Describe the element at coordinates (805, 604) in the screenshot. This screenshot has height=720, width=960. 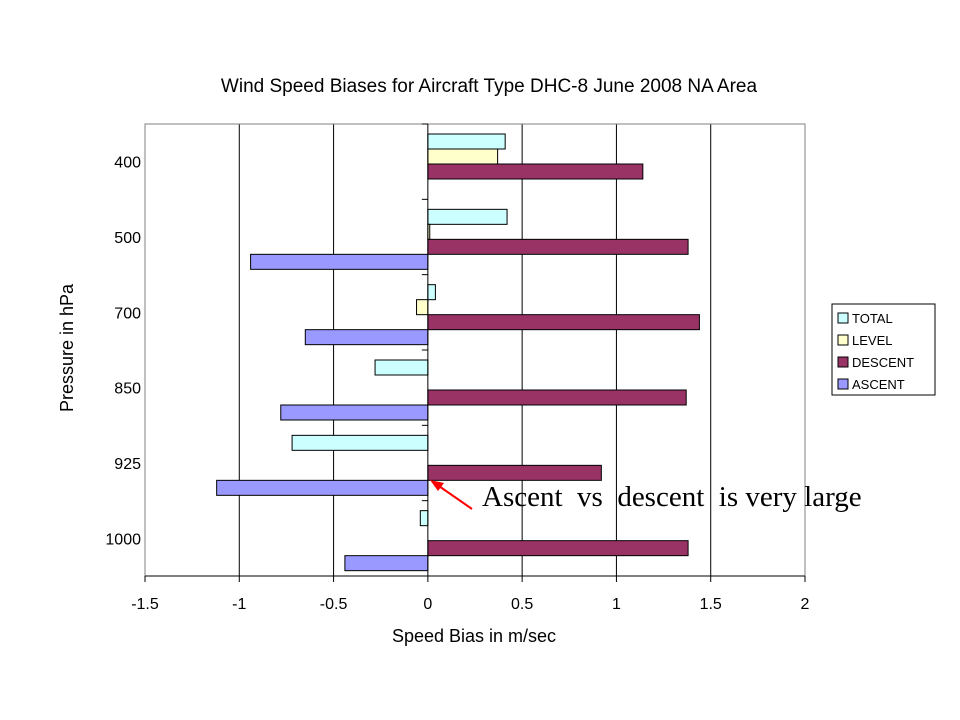
I see `x-tick-label: 2` at that location.